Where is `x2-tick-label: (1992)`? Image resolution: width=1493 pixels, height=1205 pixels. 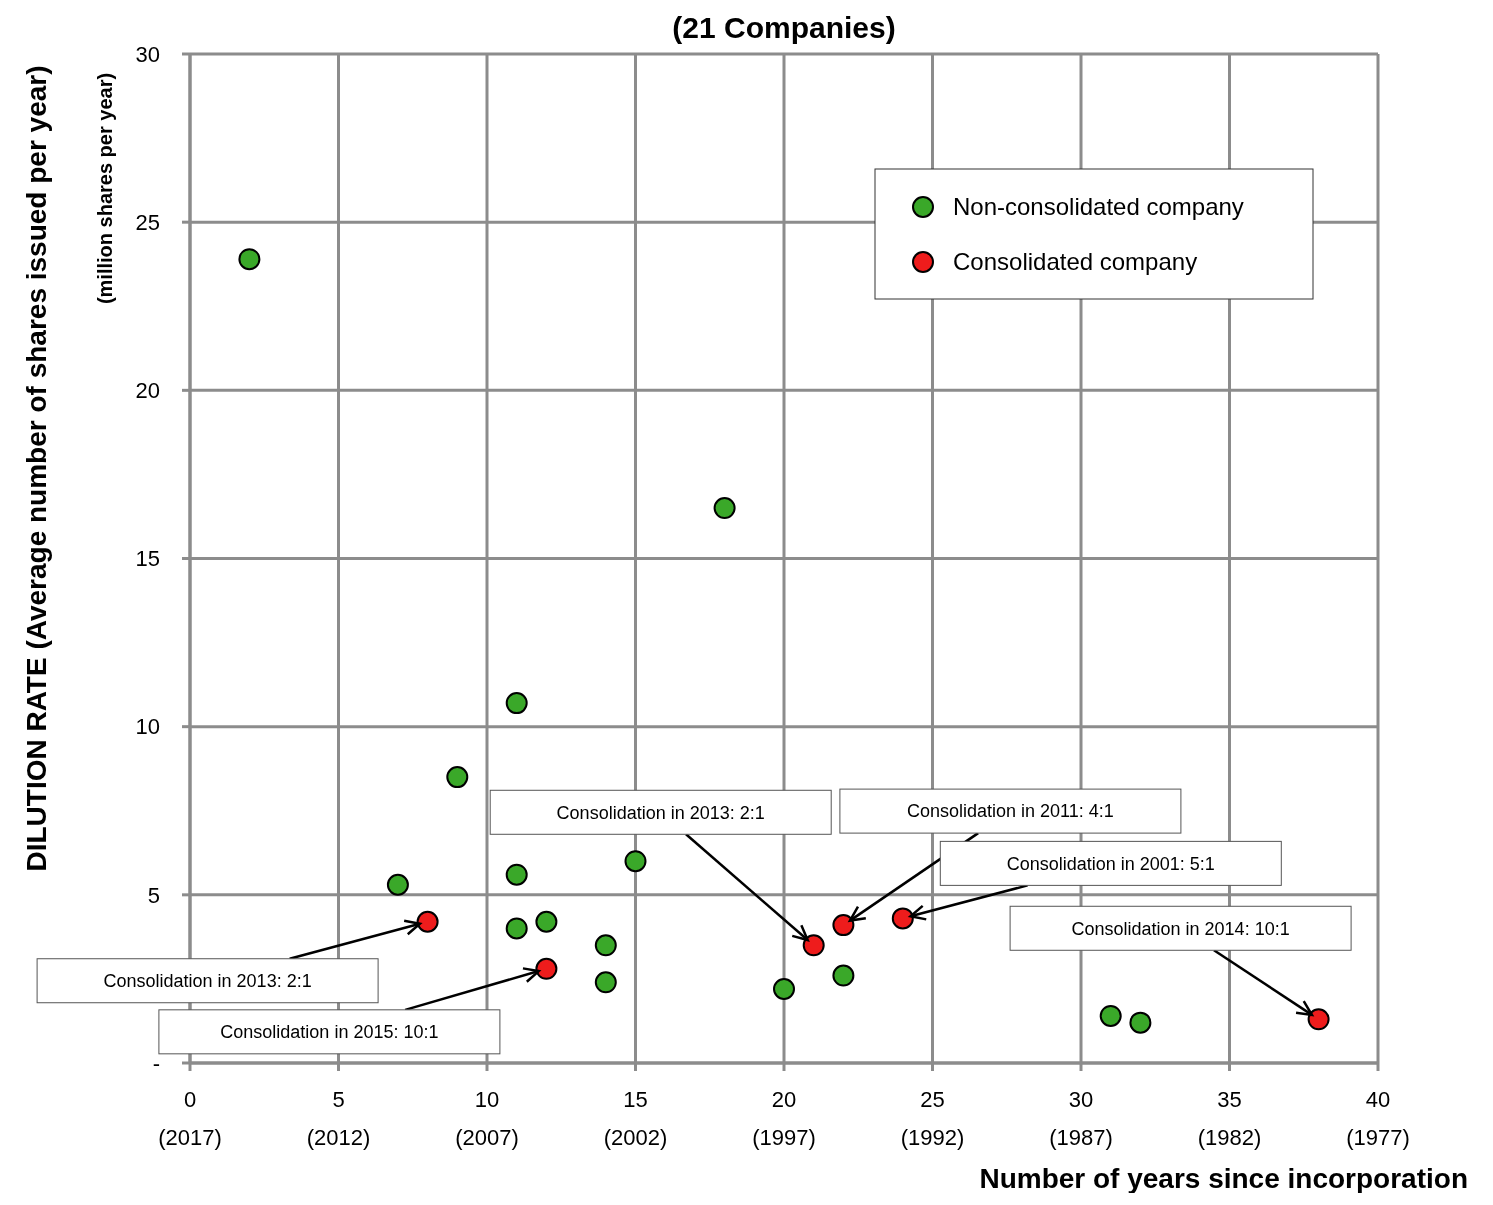
x2-tick-label: (1992) is located at coordinates (932, 1137).